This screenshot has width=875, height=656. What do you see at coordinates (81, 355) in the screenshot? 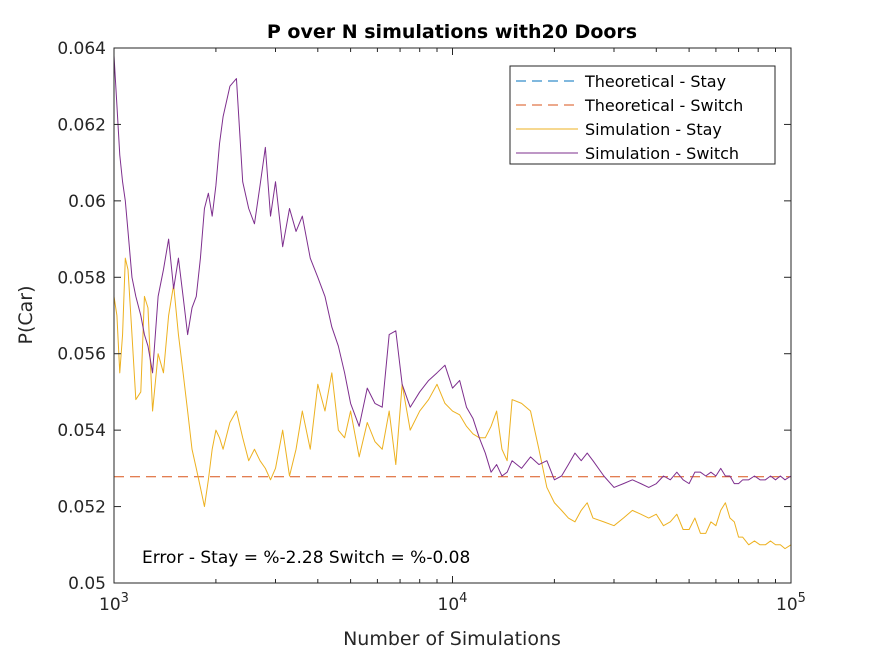
I see `y-tick-label: 0.056` at bounding box center [81, 355].